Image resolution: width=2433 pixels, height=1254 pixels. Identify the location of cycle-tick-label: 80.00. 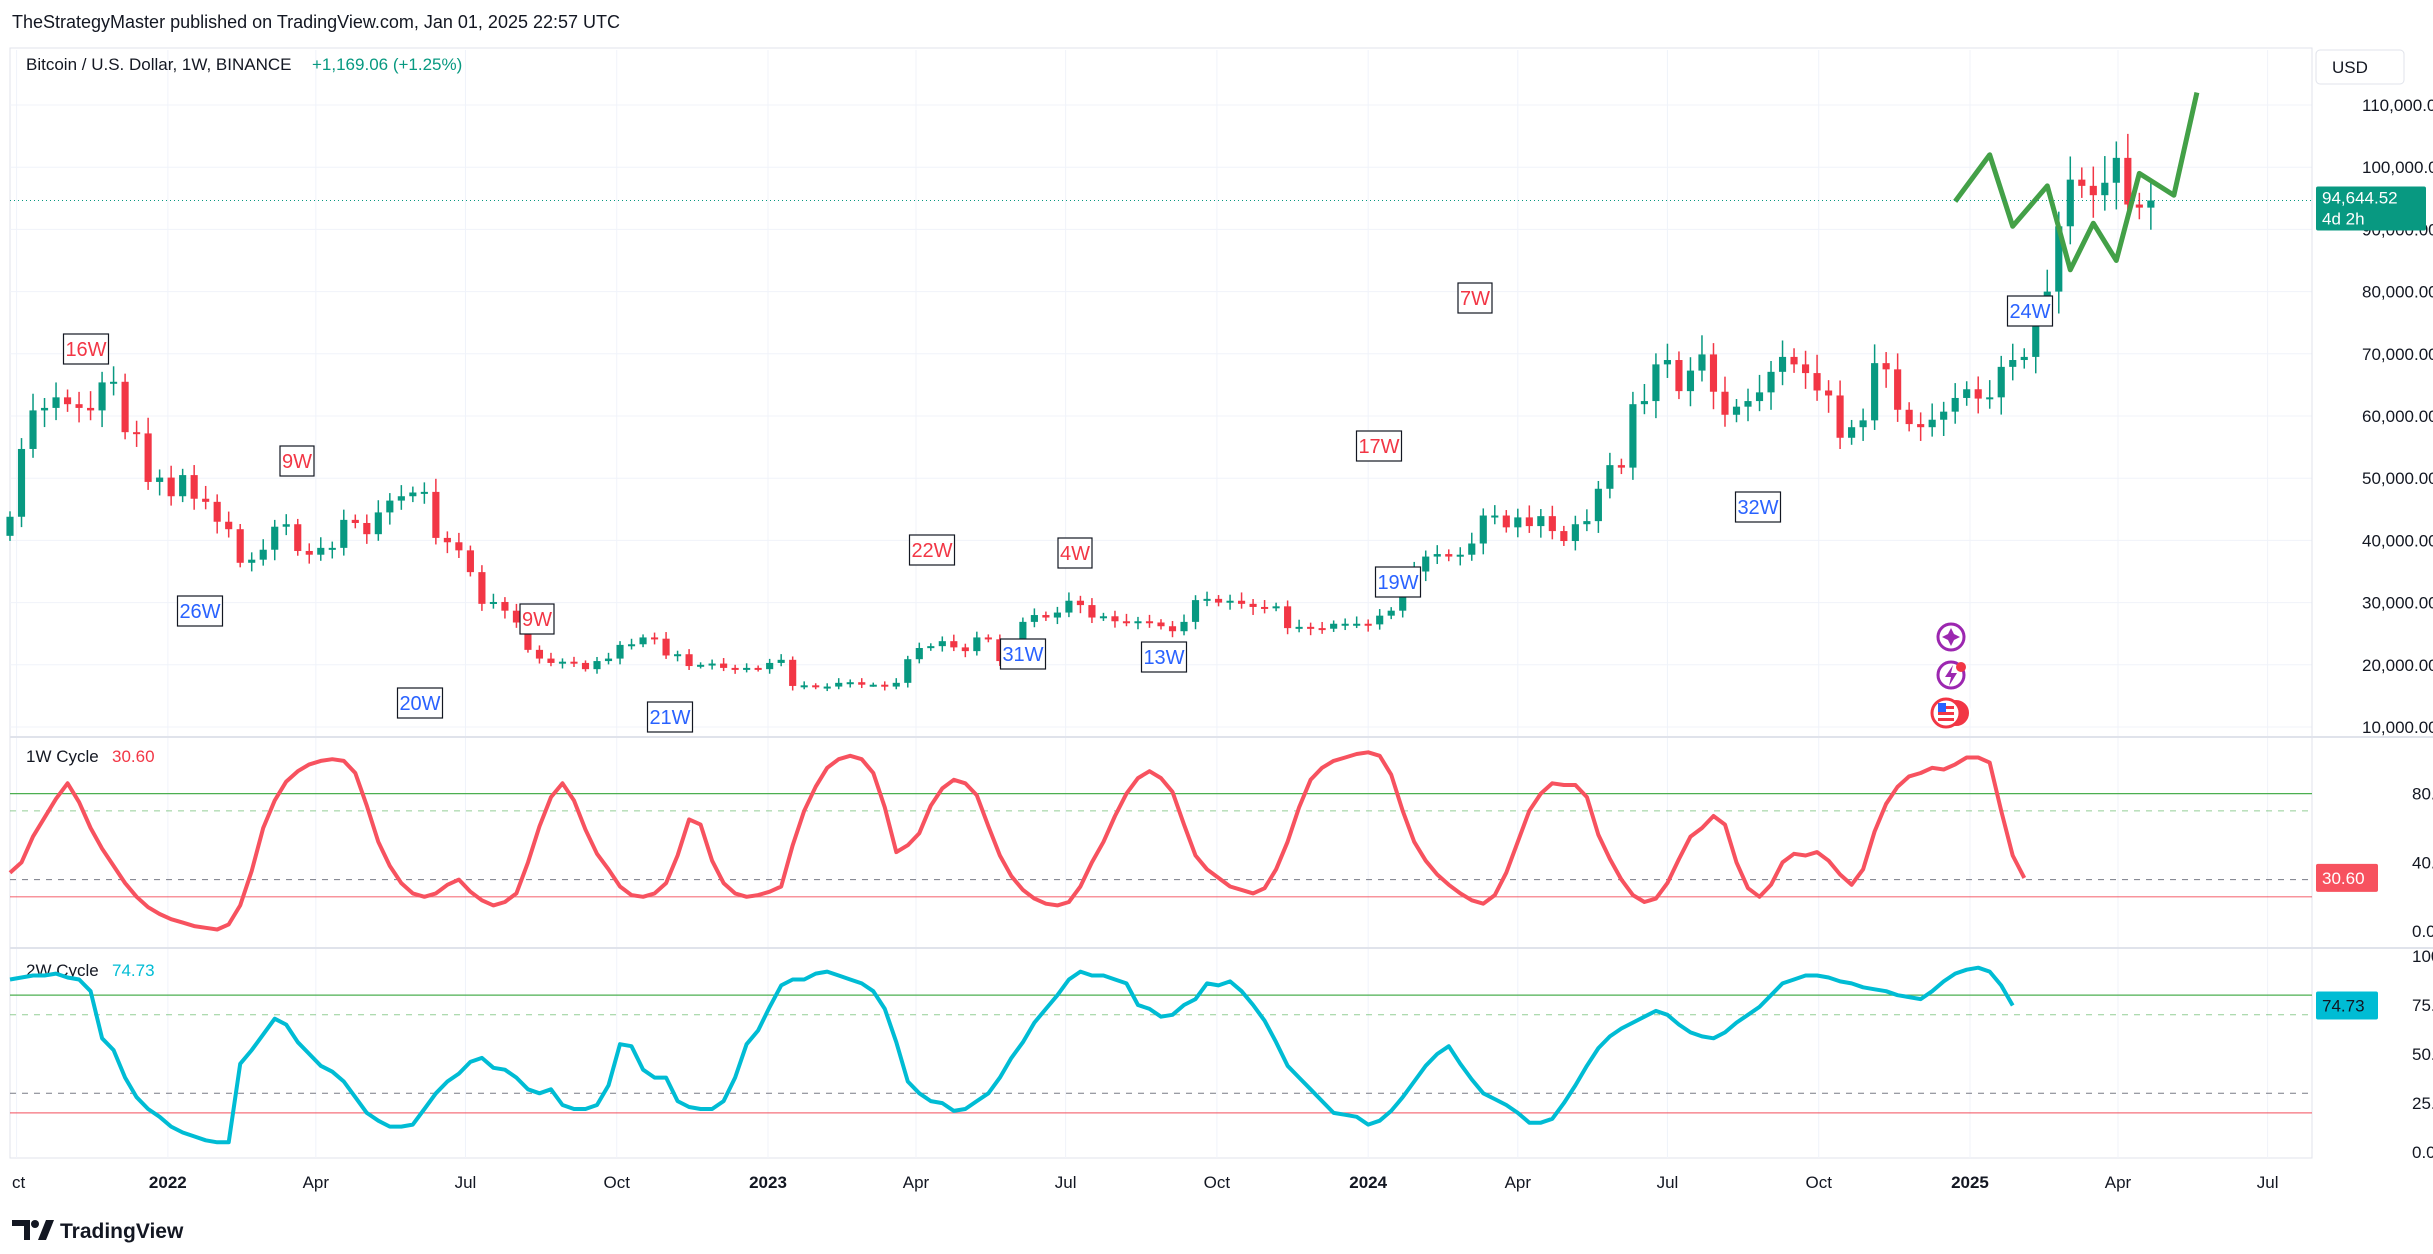
(2422, 794).